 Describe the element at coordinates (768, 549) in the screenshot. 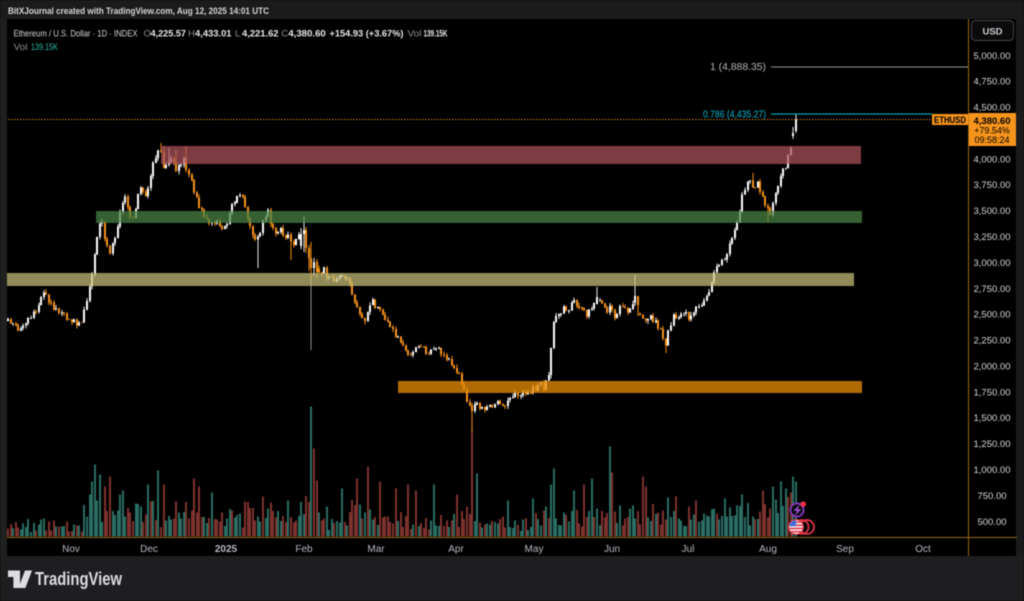

I see `svg-text: Aug` at that location.